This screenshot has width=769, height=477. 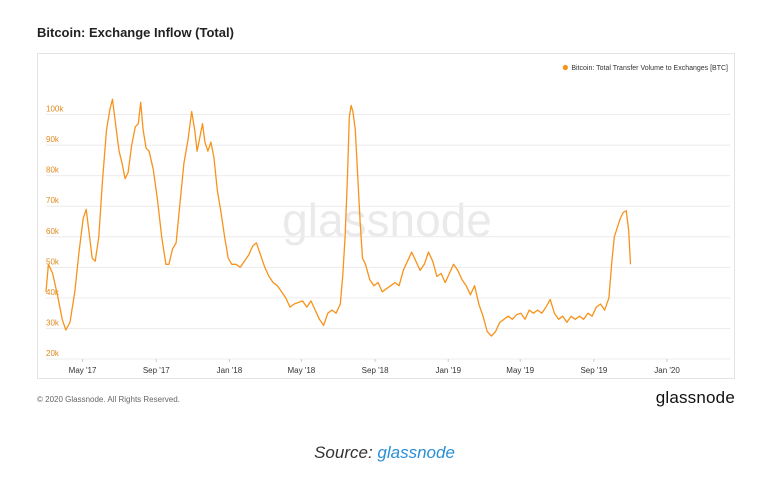 What do you see at coordinates (565, 67) in the screenshot?
I see `legend-dot` at bounding box center [565, 67].